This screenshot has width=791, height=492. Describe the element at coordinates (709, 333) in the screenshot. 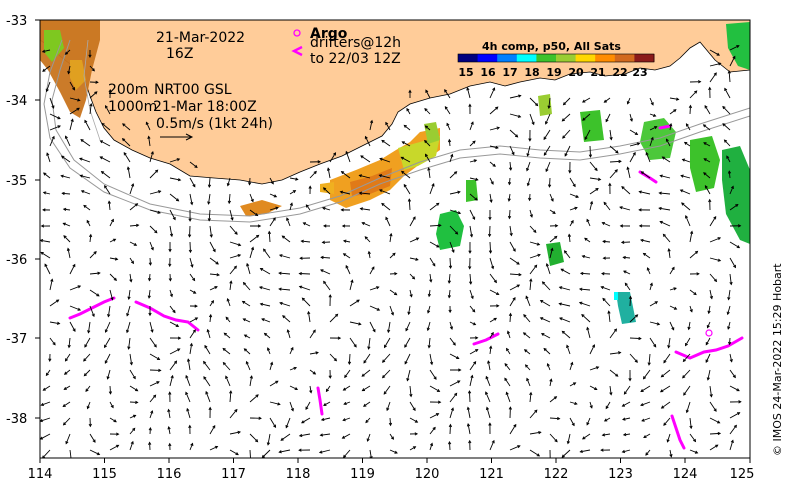

I see `argo-float-marker` at that location.